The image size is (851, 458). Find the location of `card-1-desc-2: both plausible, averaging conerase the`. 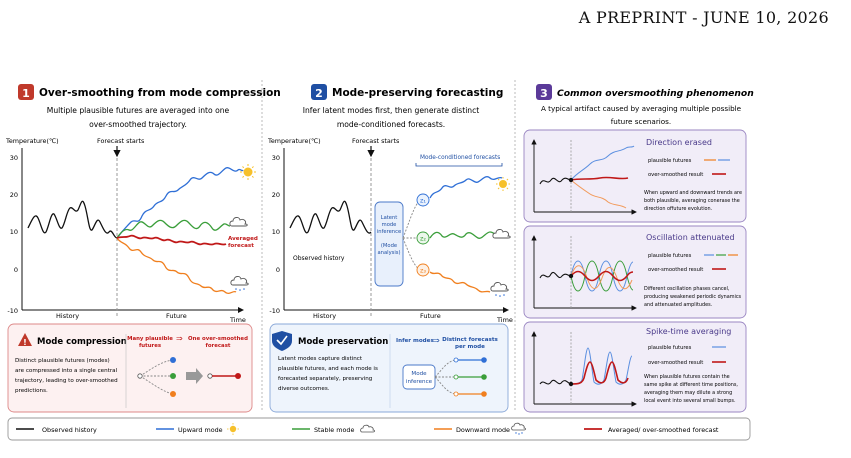

card-1-desc-2: both plausible, averaging conerase the is located at coordinates (692, 201).